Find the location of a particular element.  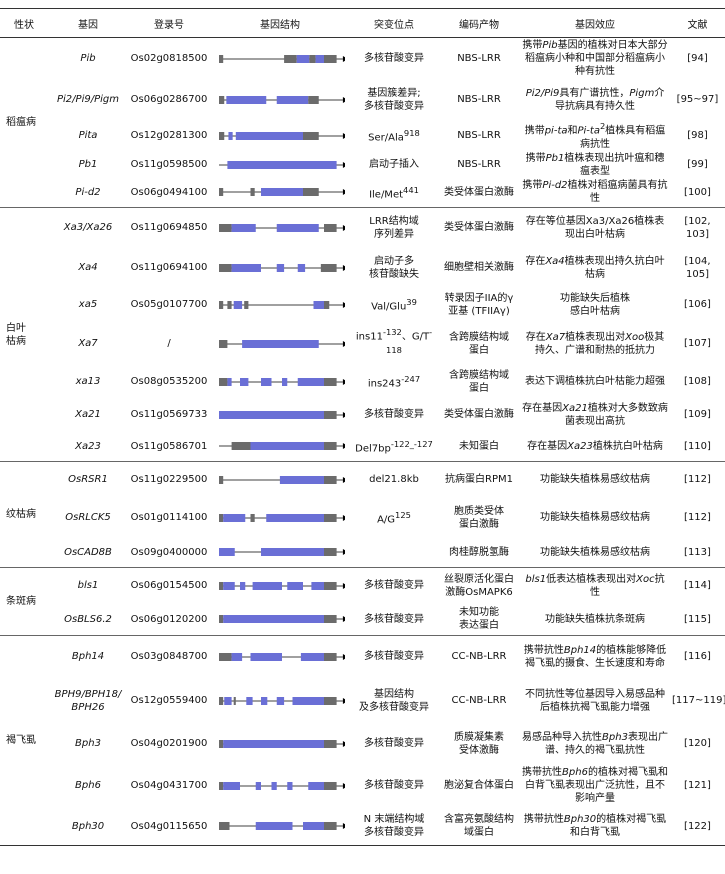

effect-cell: 携带抗性Bph6的植株对褐飞虱和白背飞虱表现出广泛抗性，且不影响产量 is located at coordinates (595, 786).